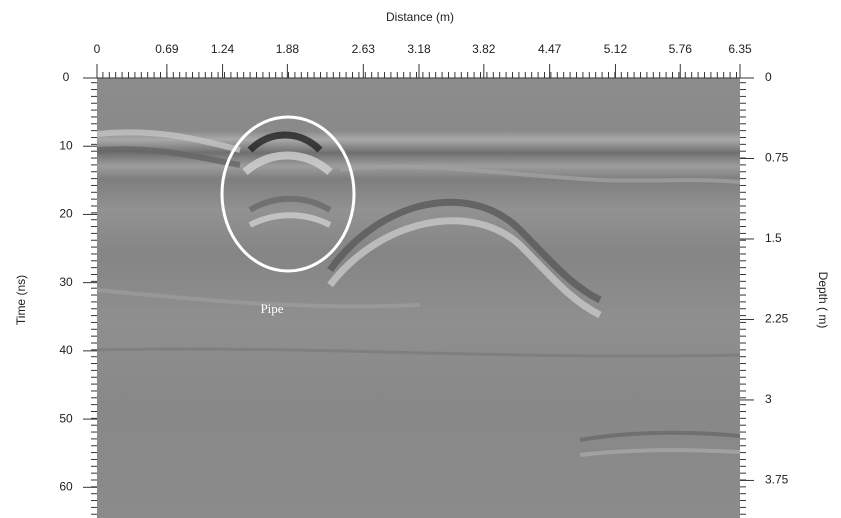 The image size is (841, 518). What do you see at coordinates (223, 49) in the screenshot?
I see `x-tick-label: 1.24` at bounding box center [223, 49].